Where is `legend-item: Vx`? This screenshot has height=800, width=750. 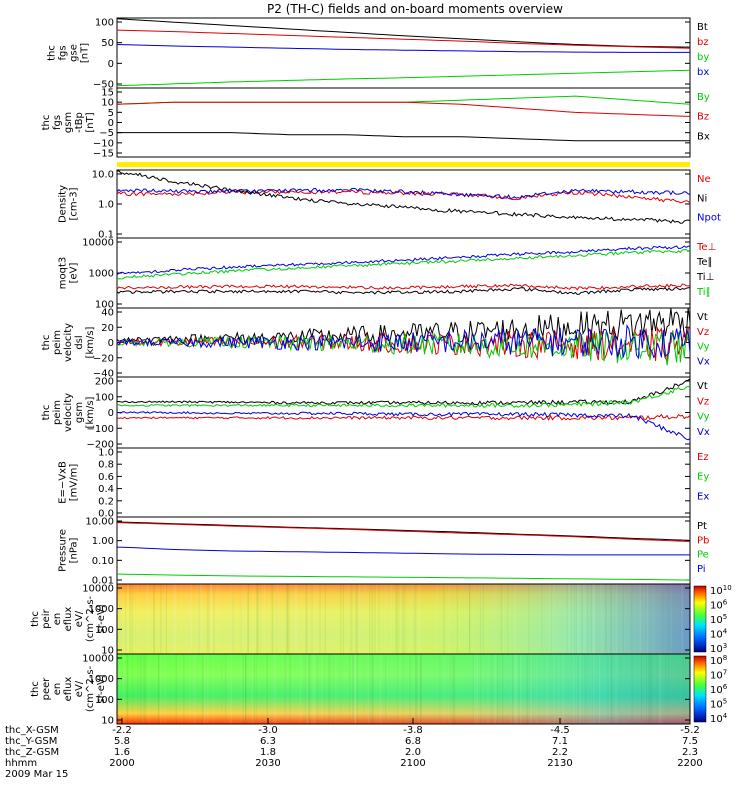
legend-item: Vx is located at coordinates (703, 361).